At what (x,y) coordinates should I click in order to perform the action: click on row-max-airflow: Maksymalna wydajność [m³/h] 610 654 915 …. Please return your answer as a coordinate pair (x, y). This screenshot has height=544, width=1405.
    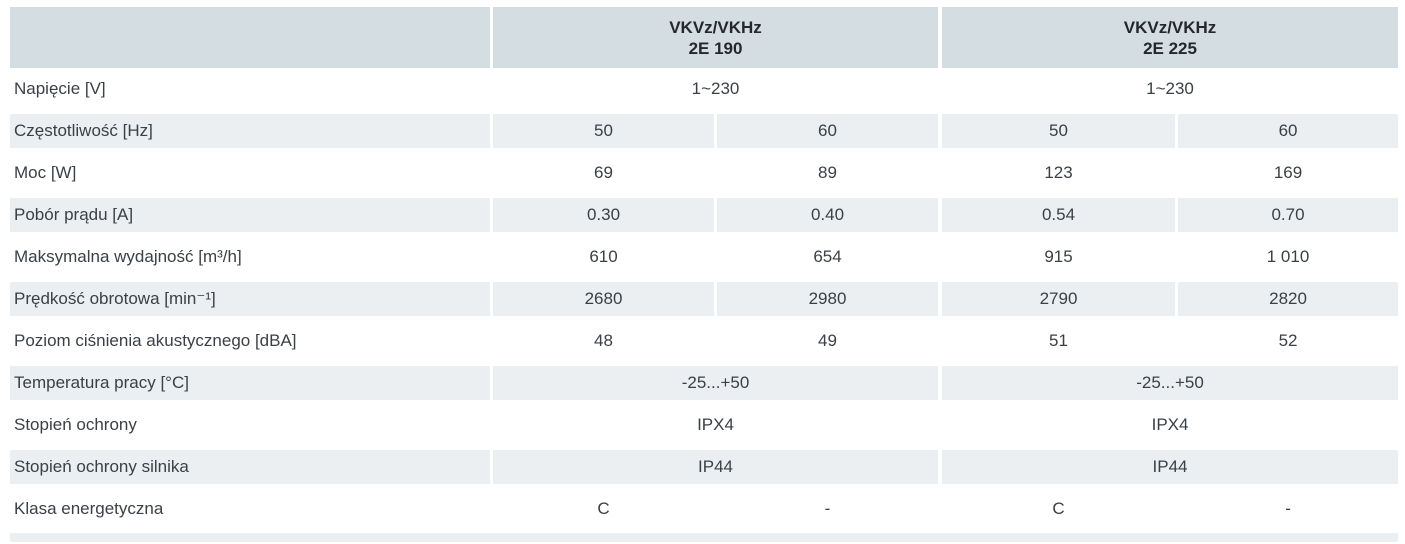
    Looking at the image, I should click on (704, 257).